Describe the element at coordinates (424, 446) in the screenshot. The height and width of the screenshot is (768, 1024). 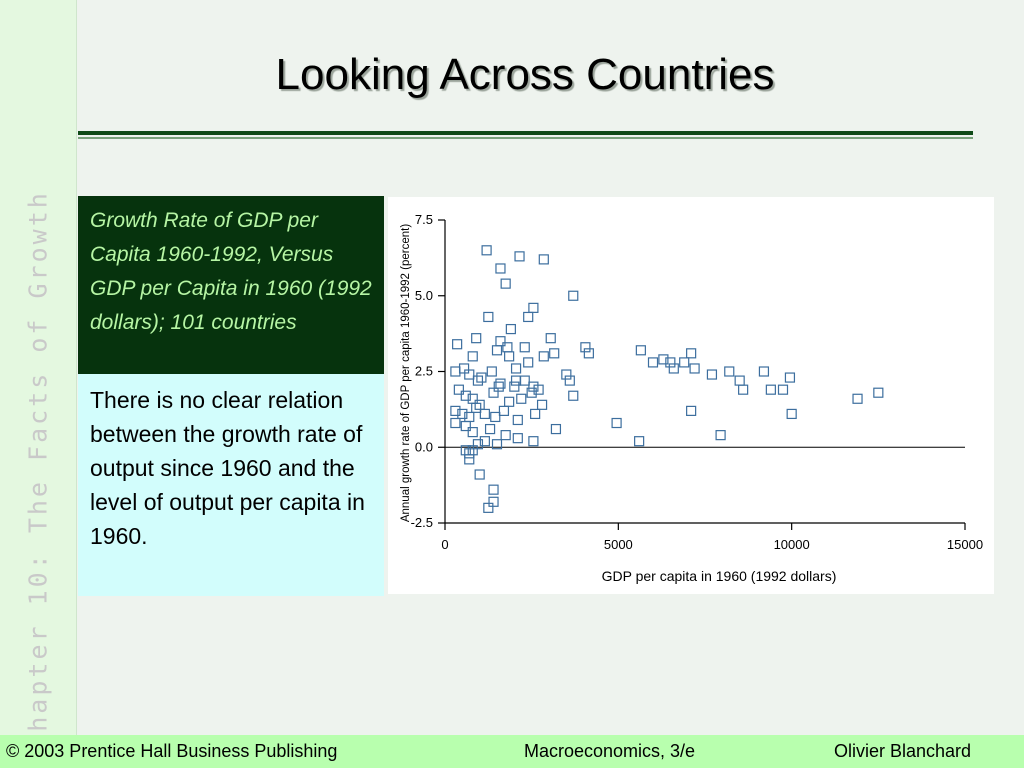
I see `y-tick-label: 0.0` at that location.